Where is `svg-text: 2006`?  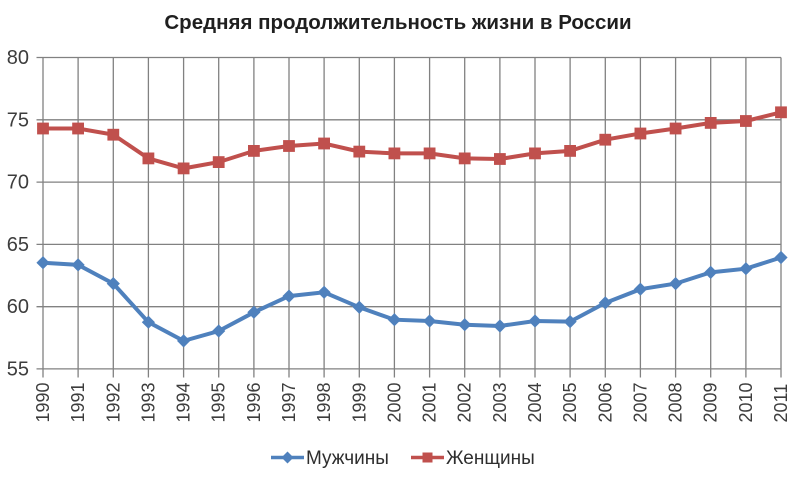 svg-text: 2006 is located at coordinates (605, 402).